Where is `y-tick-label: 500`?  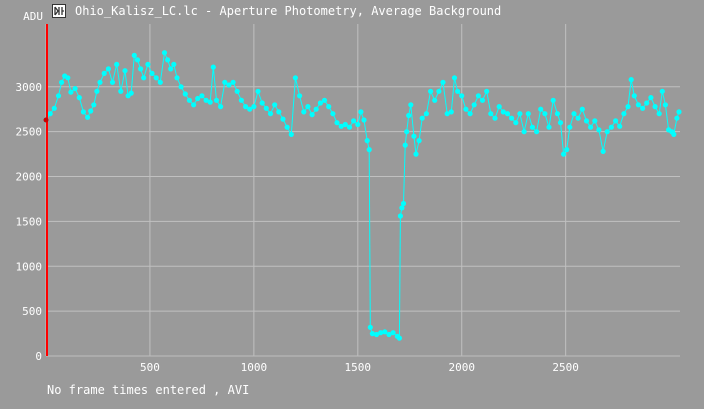 y-tick-label: 500 is located at coordinates (32, 311).